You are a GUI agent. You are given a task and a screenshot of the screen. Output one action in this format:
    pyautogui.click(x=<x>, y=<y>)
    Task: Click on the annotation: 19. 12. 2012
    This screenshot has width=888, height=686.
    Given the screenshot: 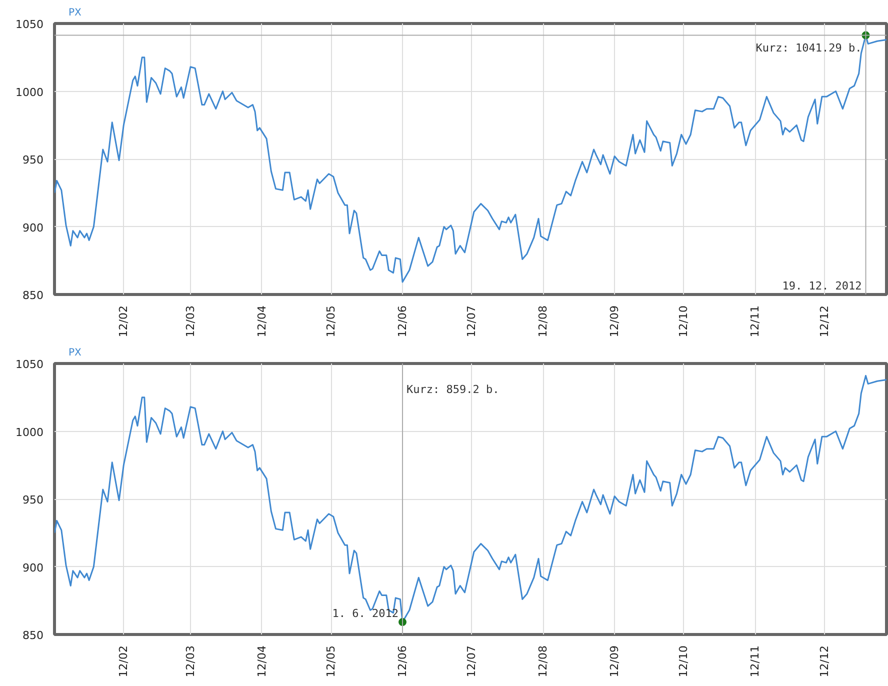 What is the action you would take?
    pyautogui.click(x=822, y=286)
    